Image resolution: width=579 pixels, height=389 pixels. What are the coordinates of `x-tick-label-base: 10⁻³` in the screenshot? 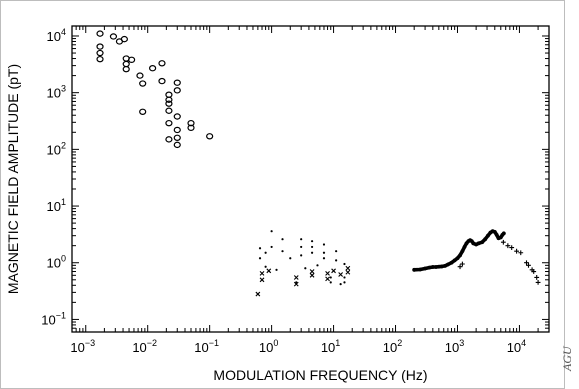 It's located at (82, 346).